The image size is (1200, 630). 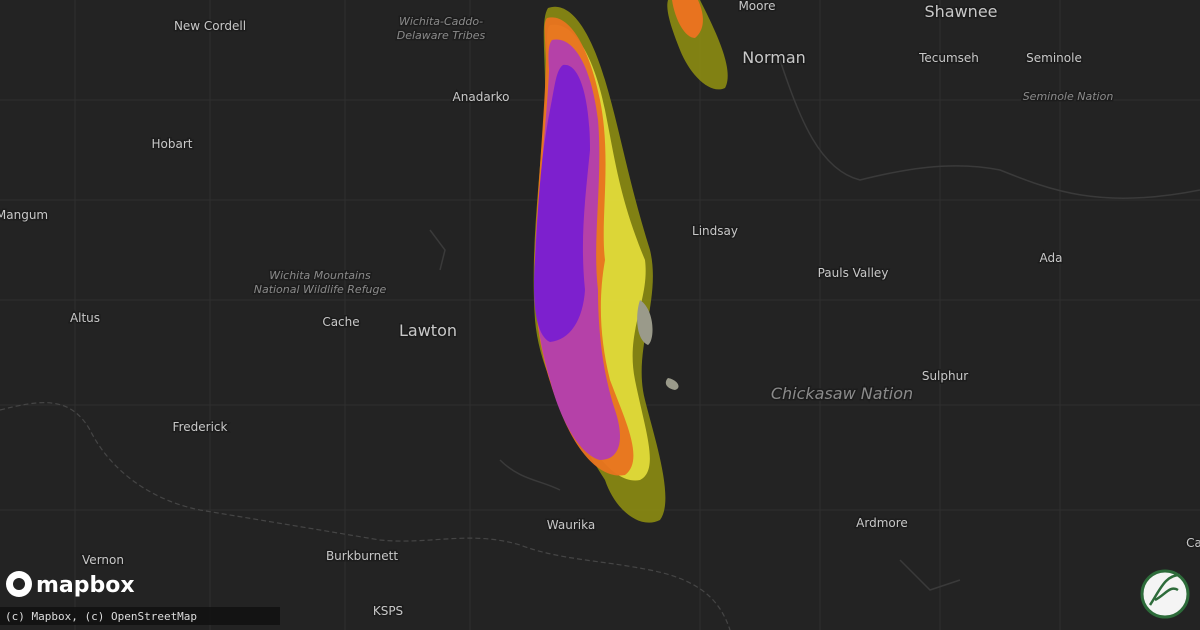 I want to click on place-label: Tecumseh, so click(x=948, y=58).